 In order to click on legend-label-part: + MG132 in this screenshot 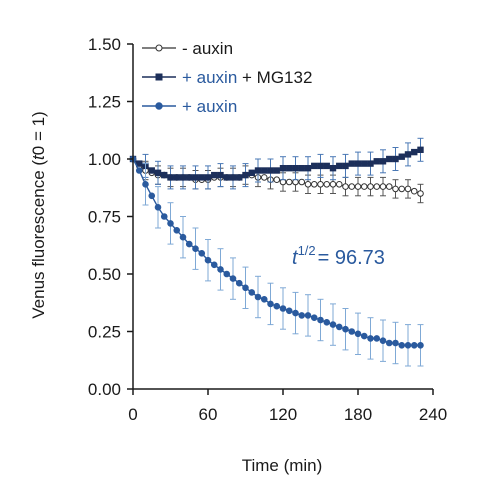, I will do `click(274, 77)`.